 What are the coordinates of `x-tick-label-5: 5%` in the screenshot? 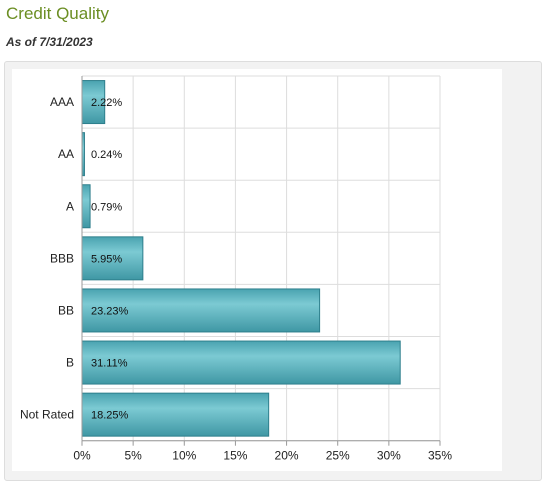 It's located at (133, 456).